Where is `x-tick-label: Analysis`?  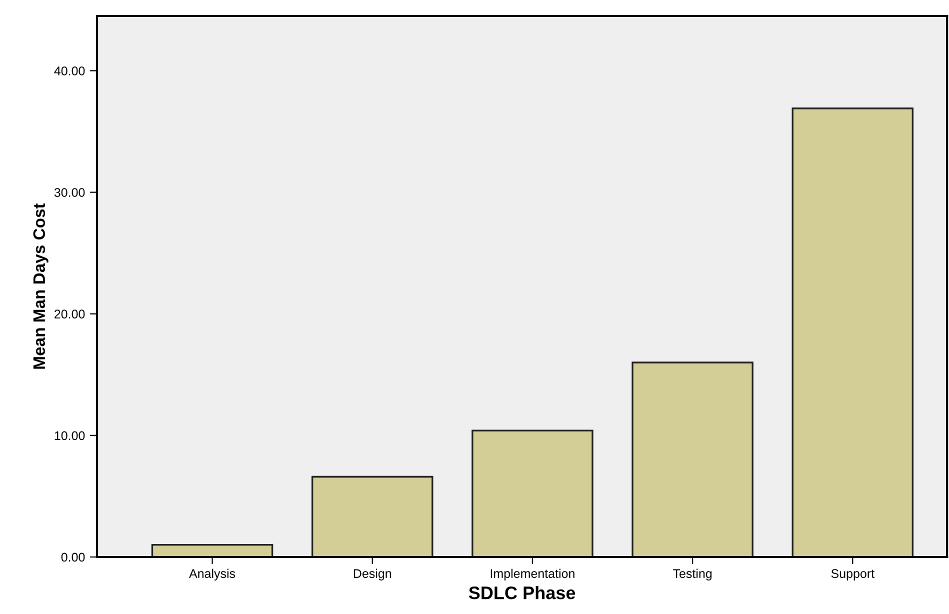
x-tick-label: Analysis is located at coordinates (212, 574).